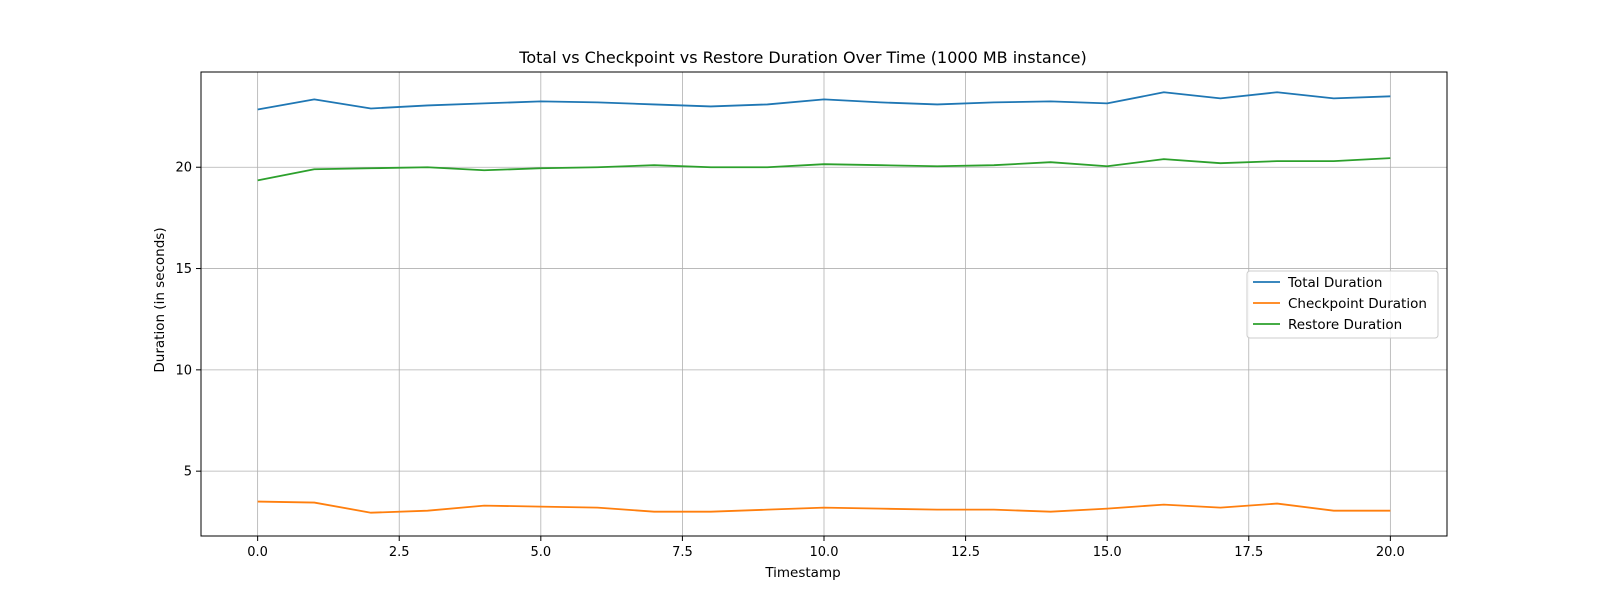  Describe the element at coordinates (824, 507) in the screenshot. I see `series-line-checkpoint-duration` at that location.